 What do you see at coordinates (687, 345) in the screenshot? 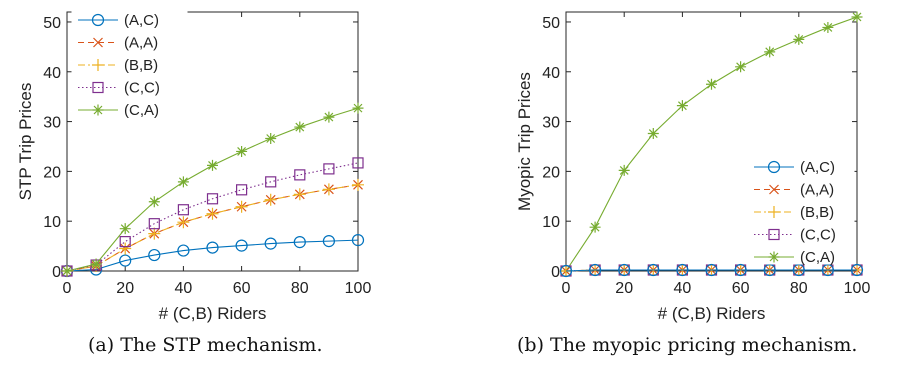
I see `caption-myopic: (b) The myopic pricing mechanism.` at bounding box center [687, 345].